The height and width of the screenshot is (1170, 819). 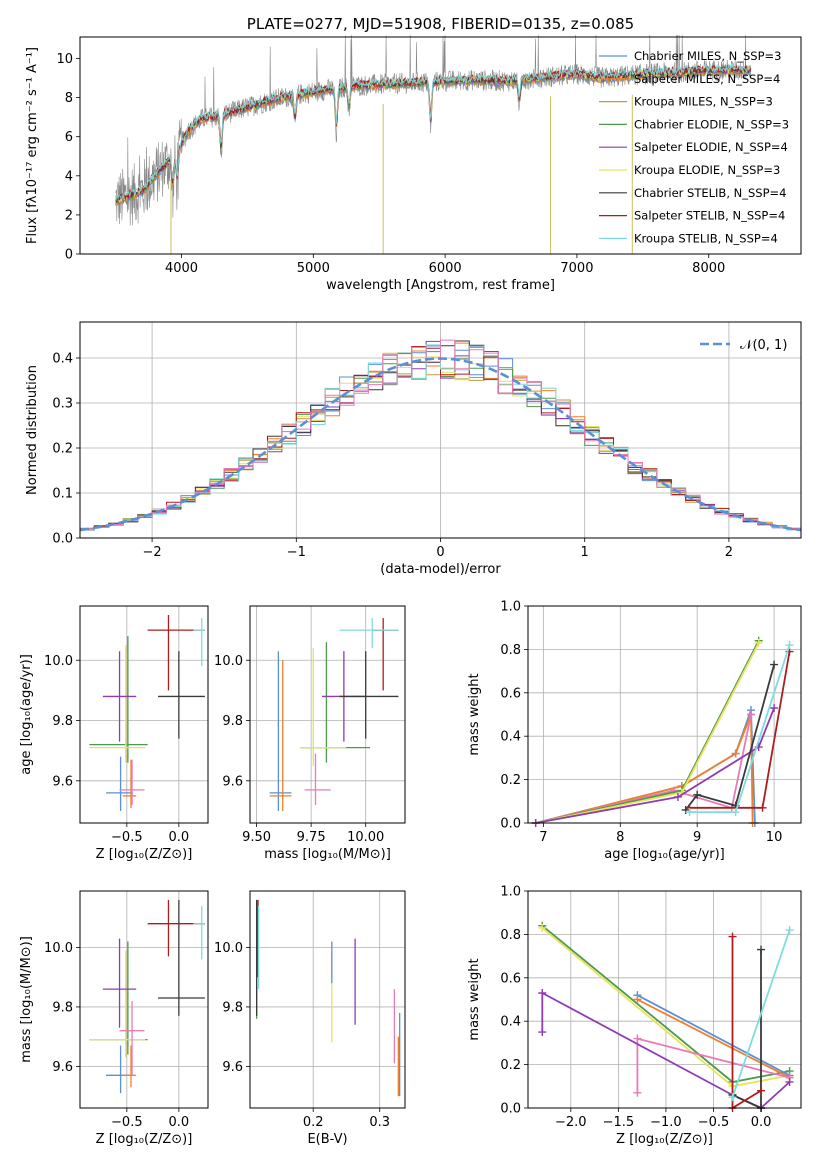 I want to click on x-tick-label: 9.75, so click(x=311, y=837).